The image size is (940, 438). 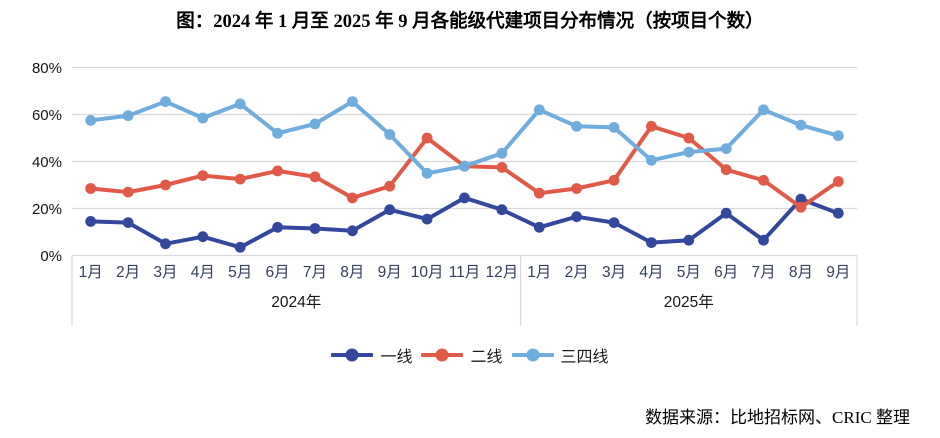 What do you see at coordinates (689, 302) in the screenshot?
I see `x-axis-year-label: 2025年` at bounding box center [689, 302].